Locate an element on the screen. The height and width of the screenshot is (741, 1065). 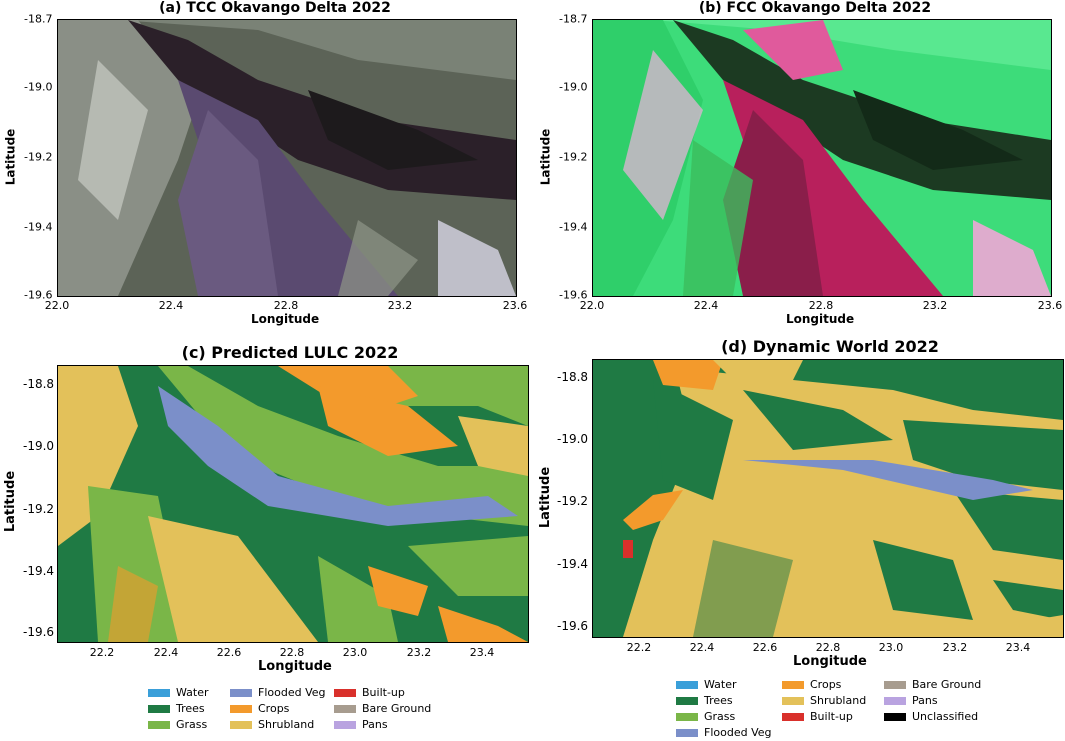
panel-c-ytick: -19.2 is located at coordinates (39, 509).